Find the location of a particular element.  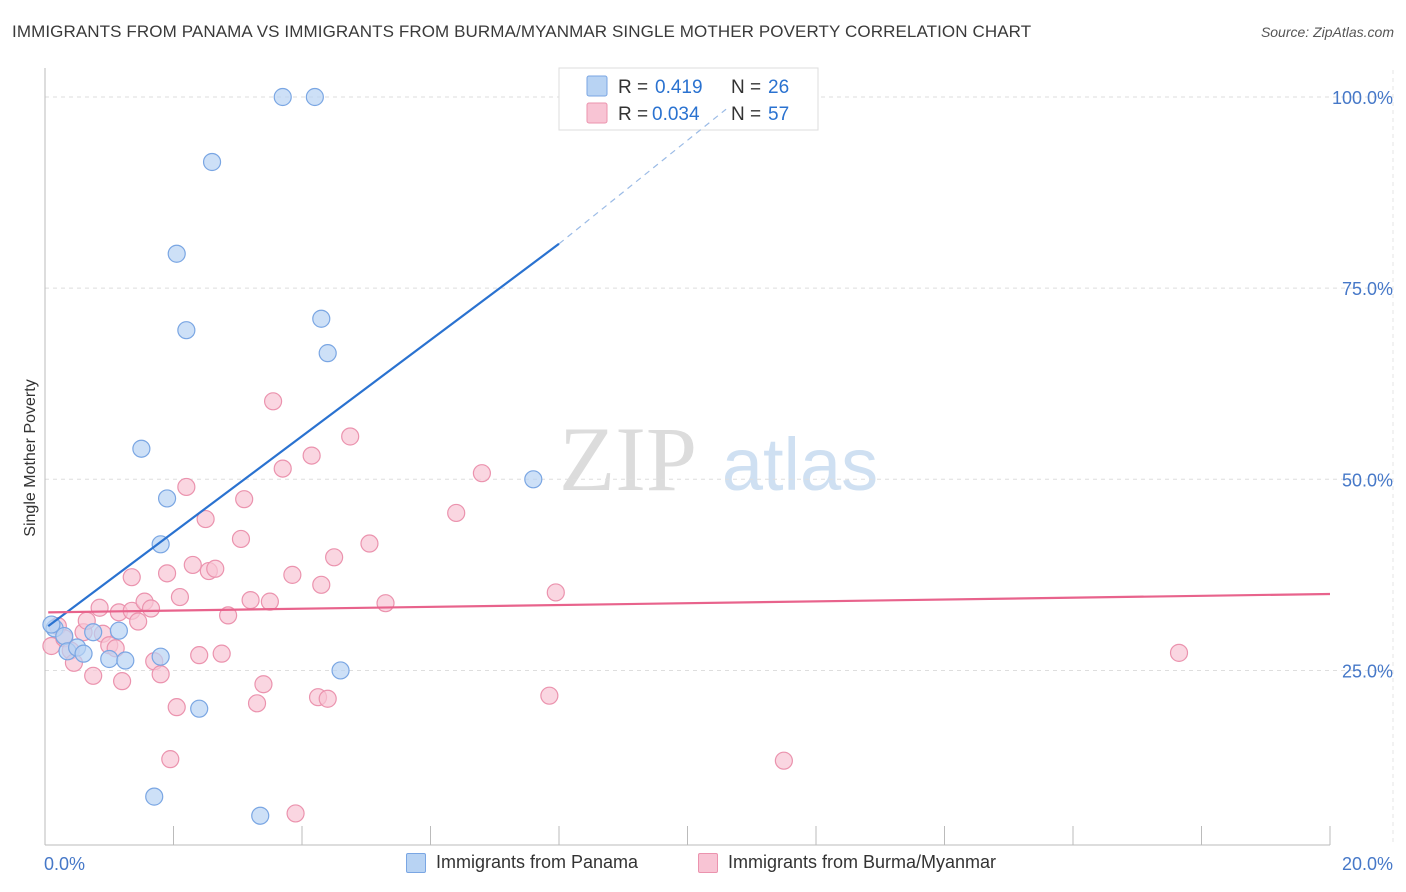

y-axis-label: Single Mother Poverty is located at coordinates (30, 457).